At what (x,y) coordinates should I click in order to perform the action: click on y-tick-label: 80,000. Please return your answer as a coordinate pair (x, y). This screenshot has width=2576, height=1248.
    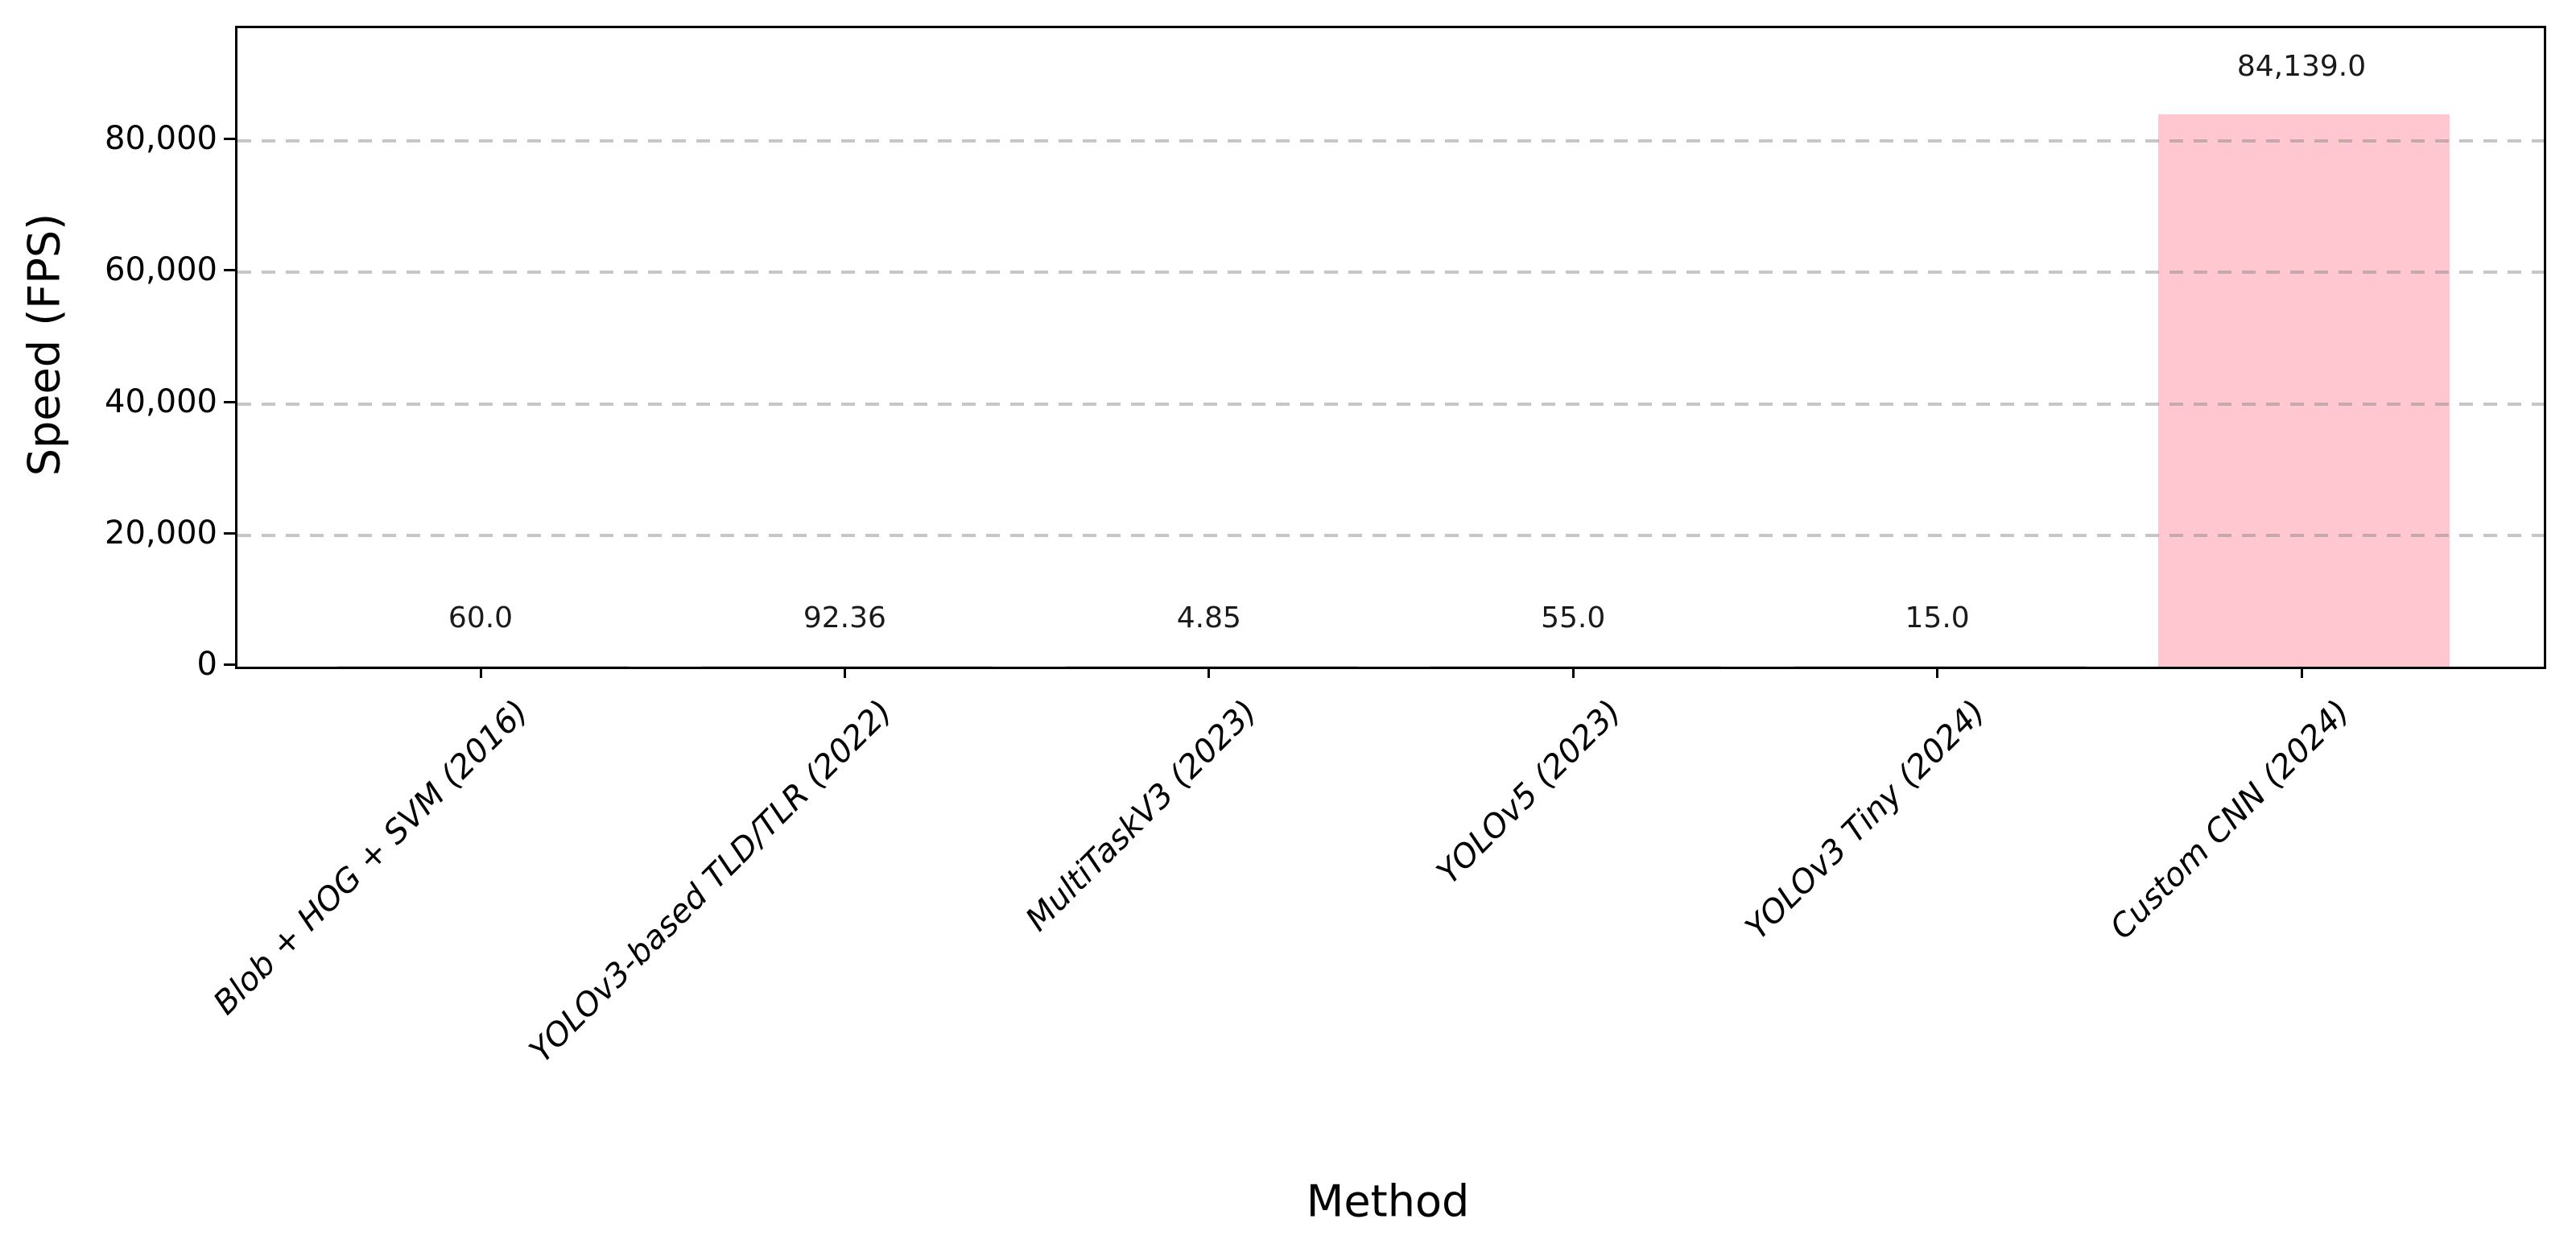
    Looking at the image, I should click on (161, 139).